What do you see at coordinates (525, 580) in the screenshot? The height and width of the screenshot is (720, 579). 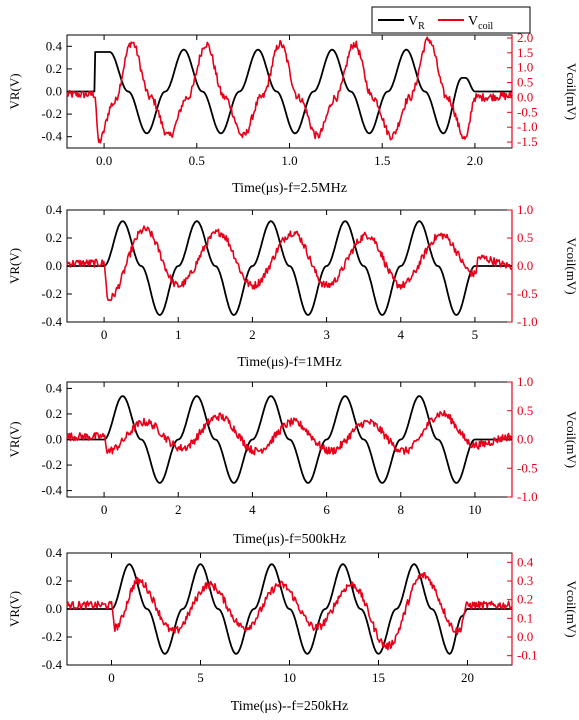 I see `y2-tick-label: 0.3` at bounding box center [525, 580].